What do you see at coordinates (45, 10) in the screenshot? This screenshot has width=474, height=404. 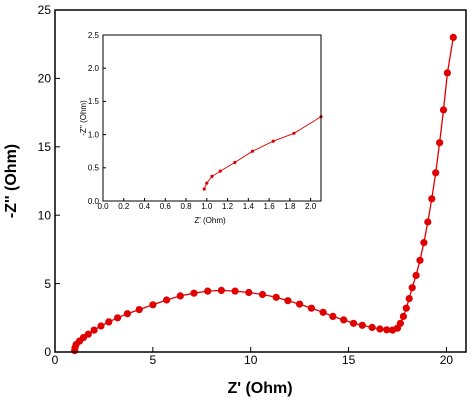 I see `main-y-tick-label: 25` at bounding box center [45, 10].